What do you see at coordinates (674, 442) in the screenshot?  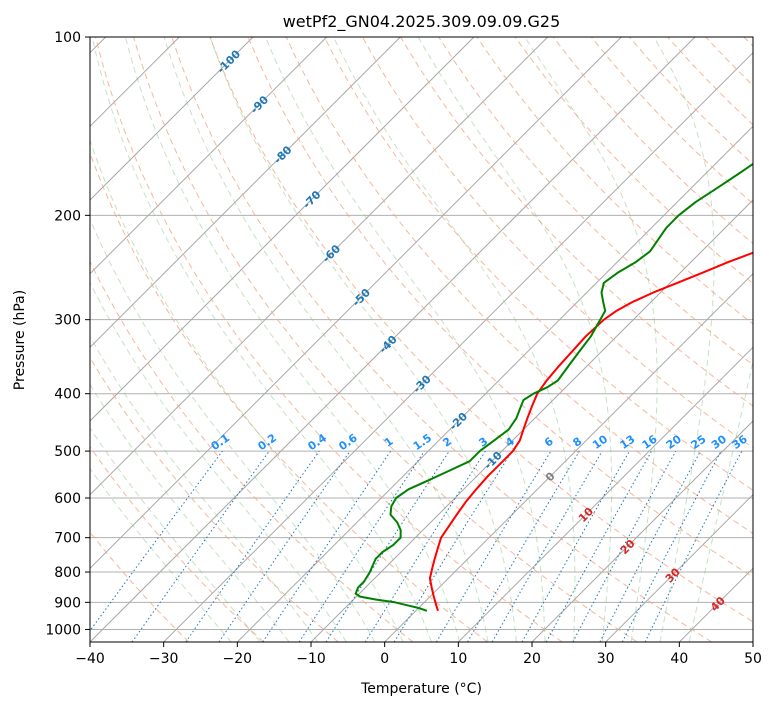 I see `mixing-ratio-label: 20` at bounding box center [674, 442].